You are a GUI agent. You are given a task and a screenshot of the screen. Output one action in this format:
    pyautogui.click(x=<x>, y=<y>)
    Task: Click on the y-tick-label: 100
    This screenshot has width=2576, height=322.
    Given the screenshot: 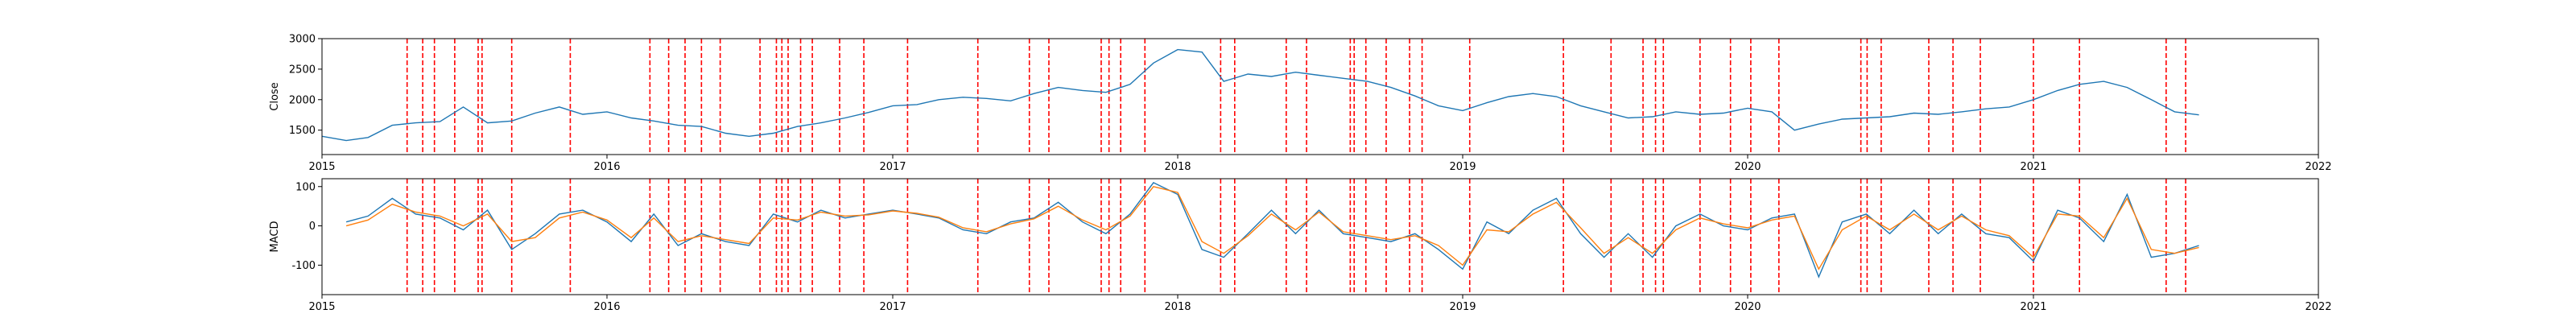 What is the action you would take?
    pyautogui.click(x=305, y=187)
    